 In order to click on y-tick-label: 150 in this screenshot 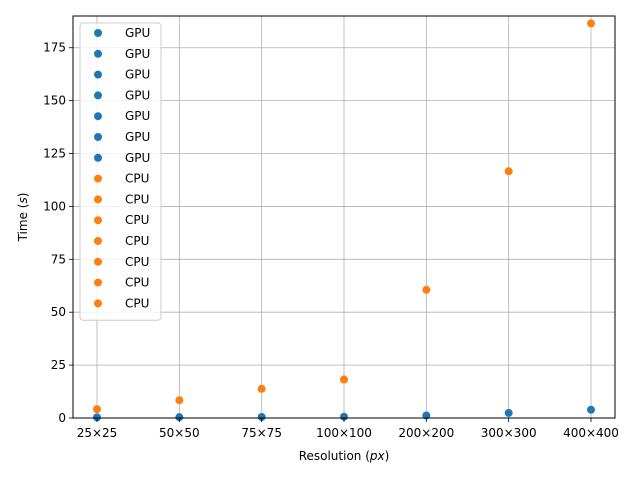, I will do `click(54, 101)`.